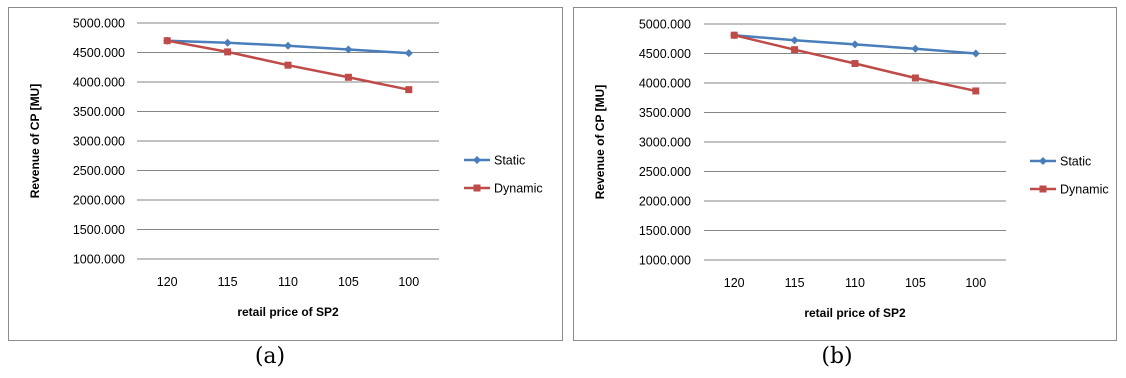 This screenshot has height=378, width=1126. I want to click on caption-b: (b), so click(837, 356).